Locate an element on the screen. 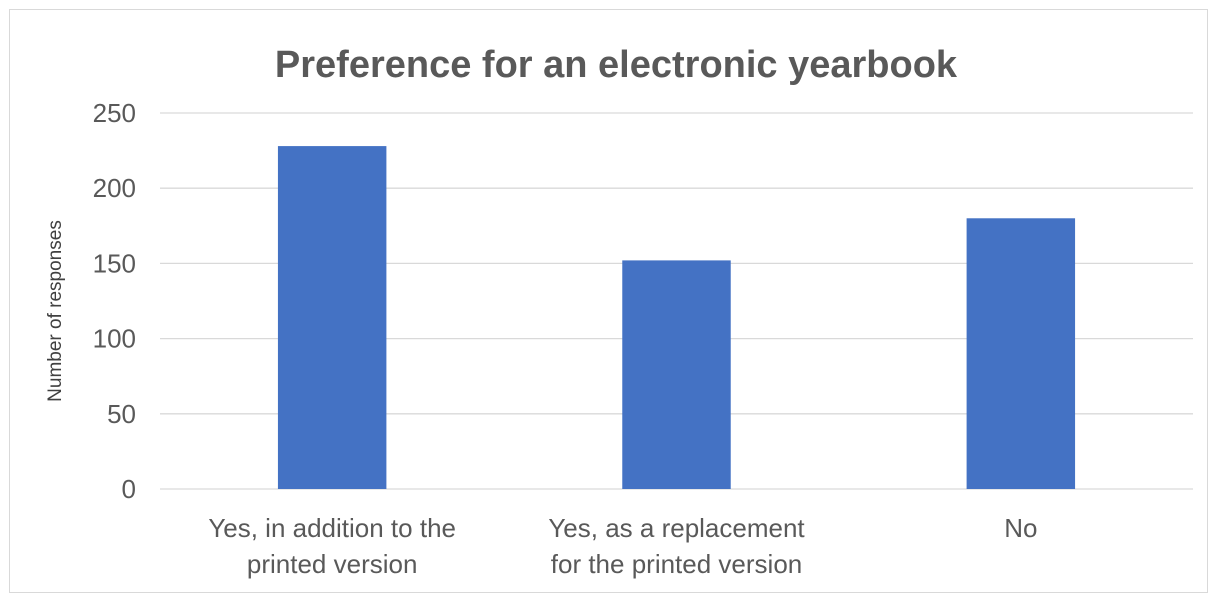 The height and width of the screenshot is (595, 1215). y-tick-label: 250 is located at coordinates (114, 113).